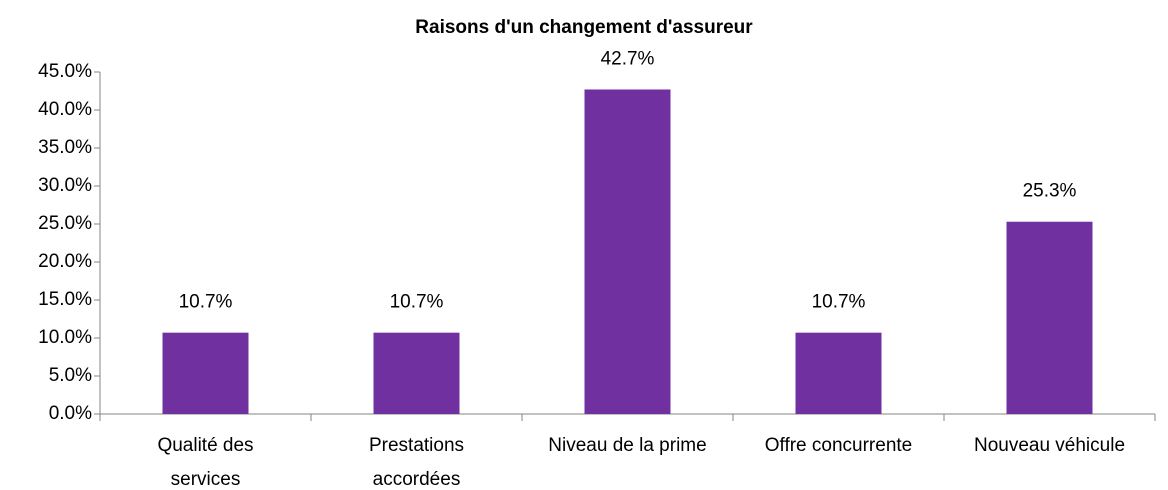 This screenshot has height=490, width=1168. I want to click on y-tick-label: 15.0%, so click(65, 299).